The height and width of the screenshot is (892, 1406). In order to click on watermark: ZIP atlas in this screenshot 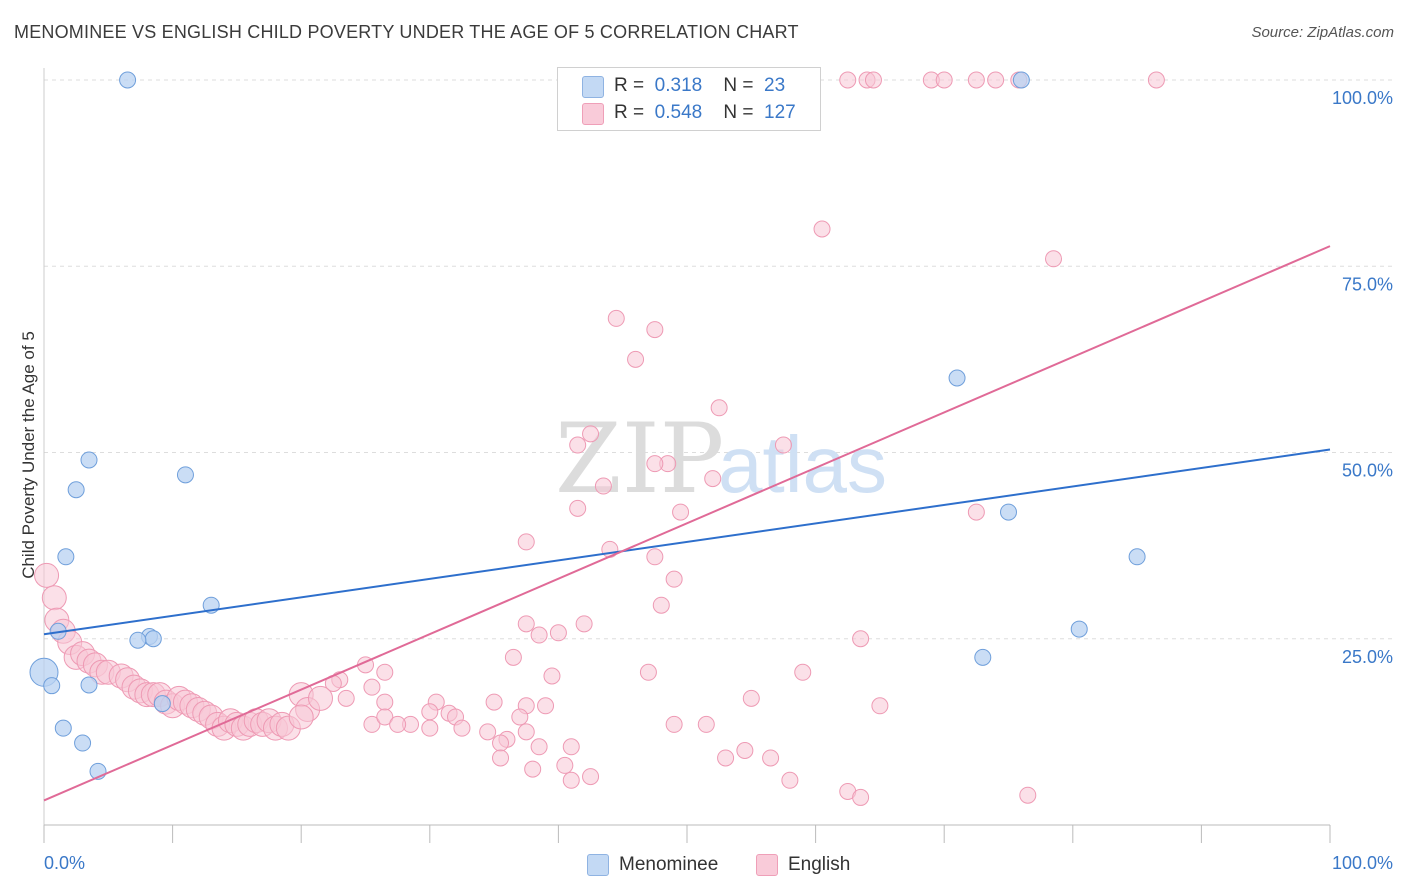, I will do `click(721, 459)`.